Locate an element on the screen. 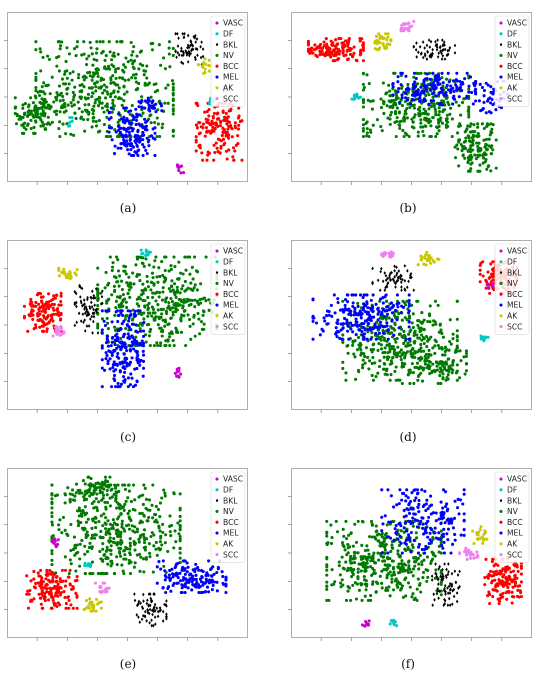 The image size is (550, 681). legend-marker-scc is located at coordinates (217, 555).